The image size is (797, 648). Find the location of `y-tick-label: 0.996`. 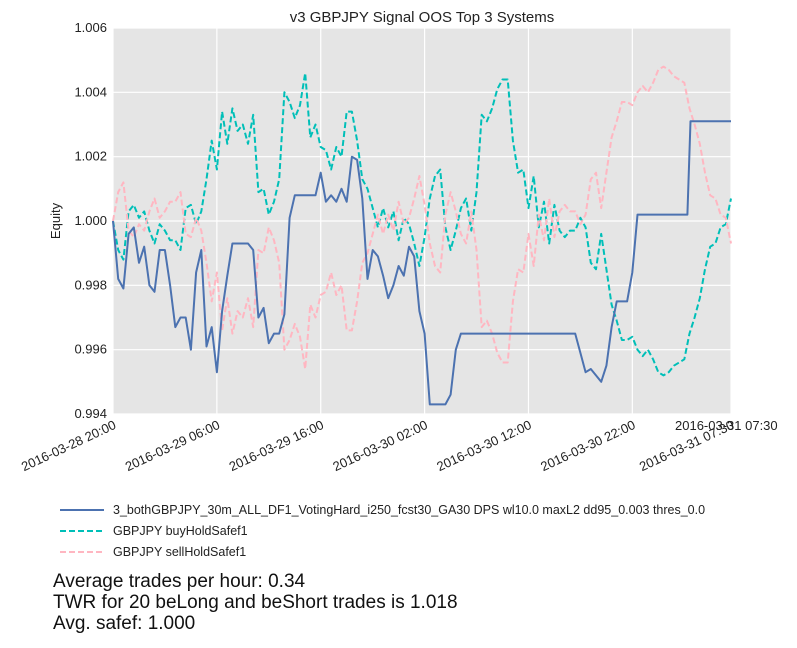

y-tick-label: 0.996 is located at coordinates (90, 349).